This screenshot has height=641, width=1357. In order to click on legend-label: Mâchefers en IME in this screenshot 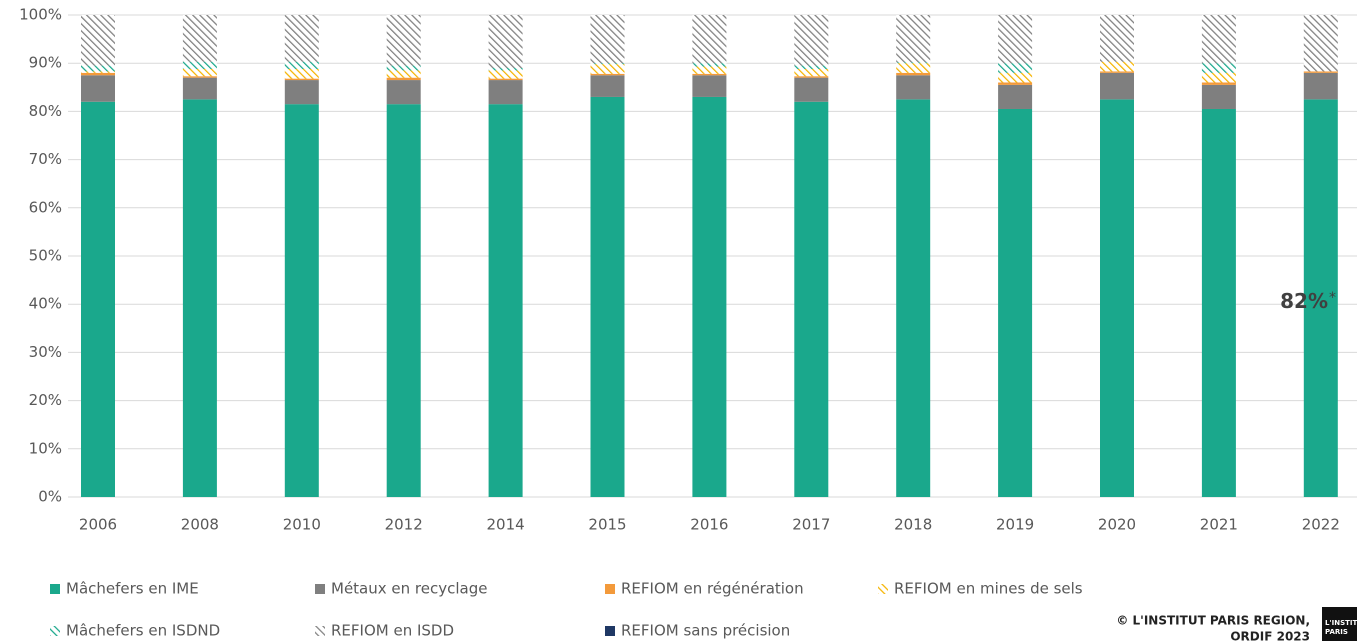, I will do `click(132, 589)`.